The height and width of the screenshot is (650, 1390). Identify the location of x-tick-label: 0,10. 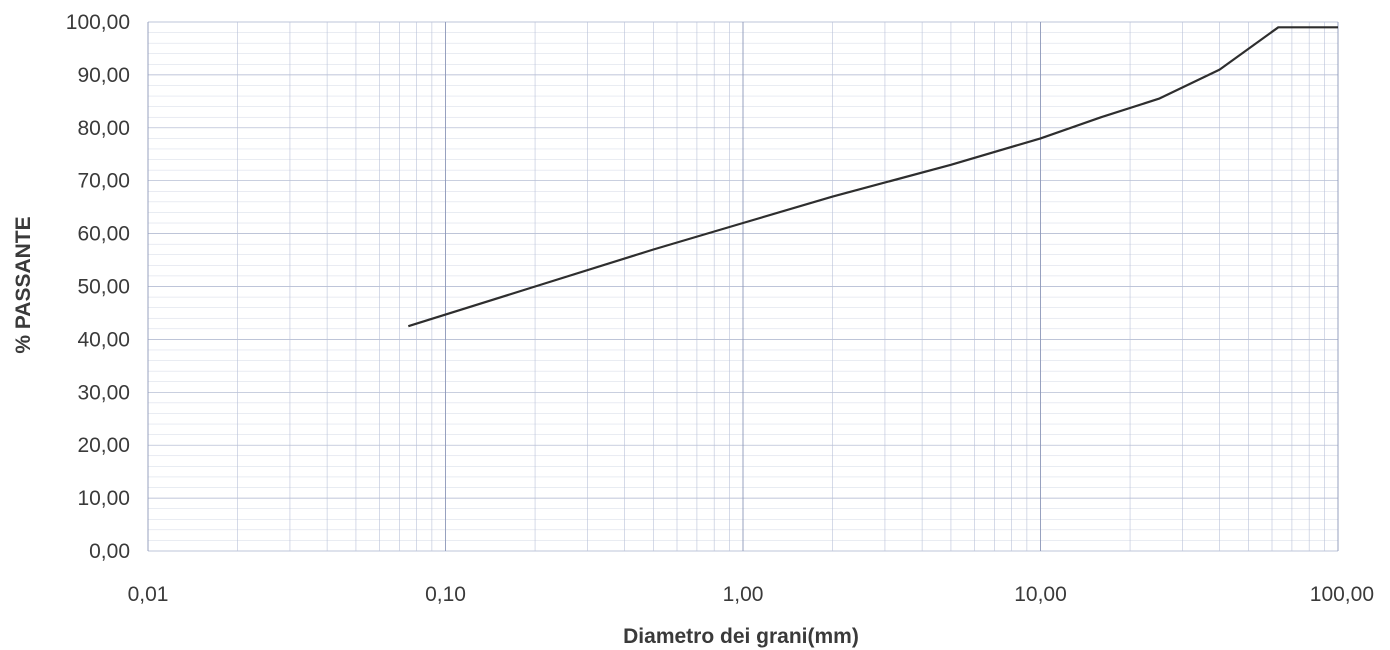
(445, 594).